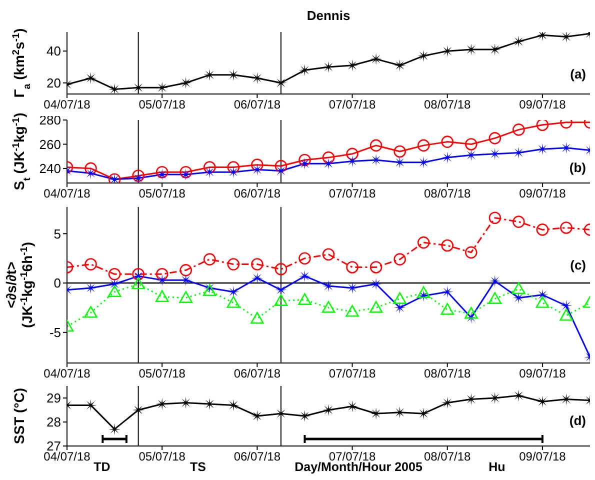 The width and height of the screenshot is (595, 480). What do you see at coordinates (577, 168) in the screenshot?
I see `annotation: (b)` at bounding box center [577, 168].